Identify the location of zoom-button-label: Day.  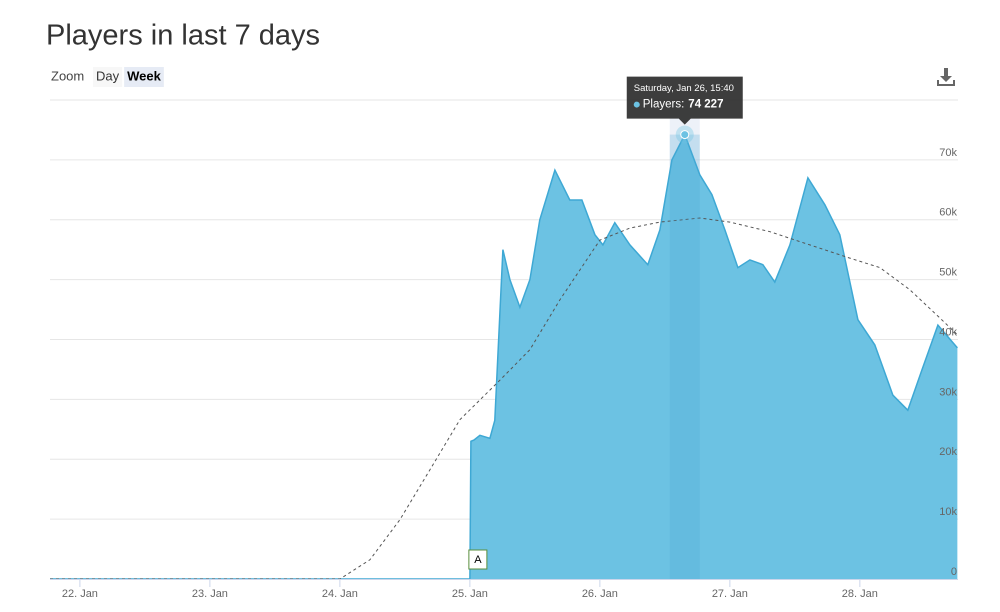
(108, 75).